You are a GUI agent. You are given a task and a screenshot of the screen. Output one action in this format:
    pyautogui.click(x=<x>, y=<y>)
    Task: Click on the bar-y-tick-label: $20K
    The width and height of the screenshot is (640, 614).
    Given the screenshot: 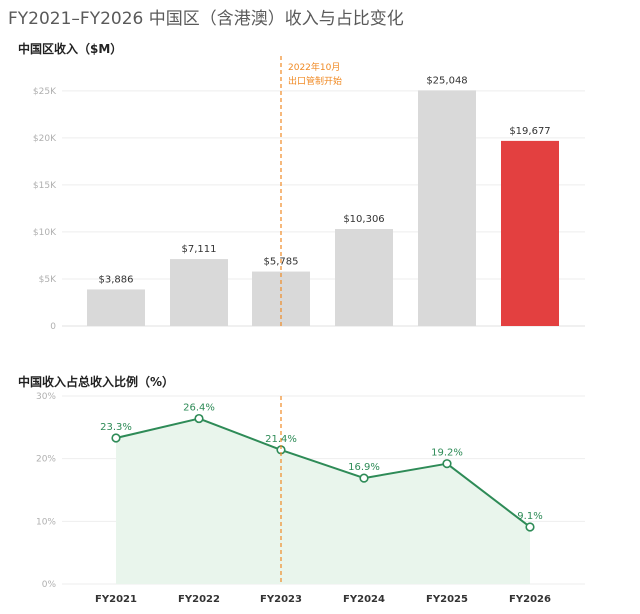 What is the action you would take?
    pyautogui.click(x=45, y=139)
    